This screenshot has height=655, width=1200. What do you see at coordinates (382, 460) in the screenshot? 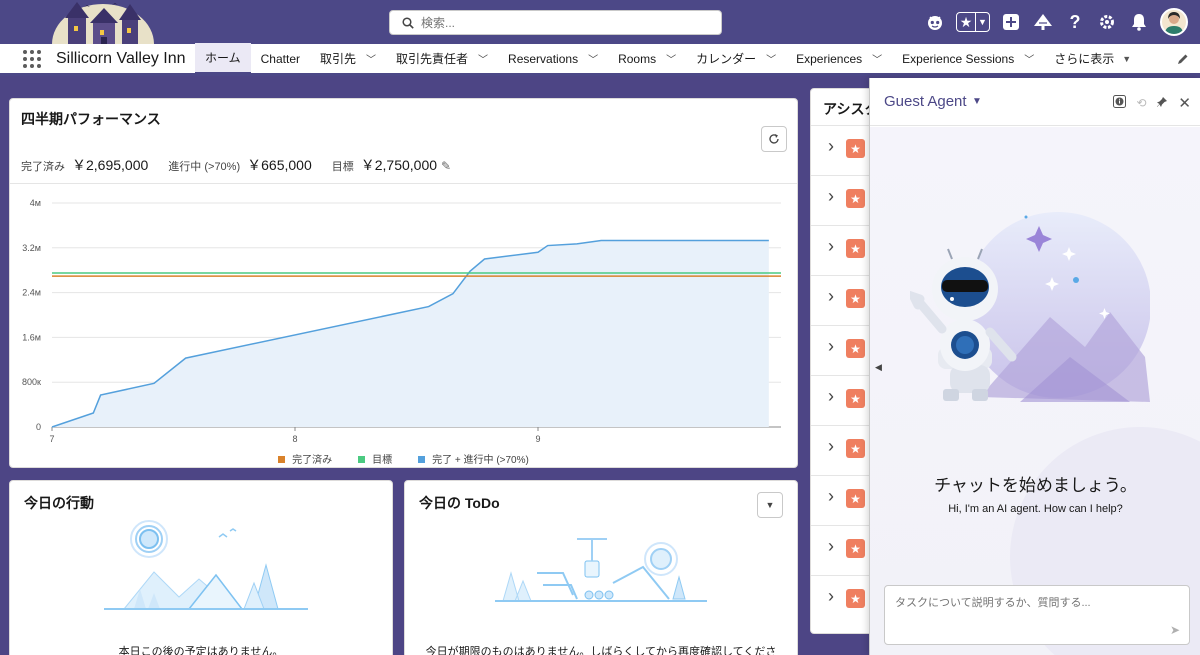
I see `legend-label: 目標` at bounding box center [382, 460].